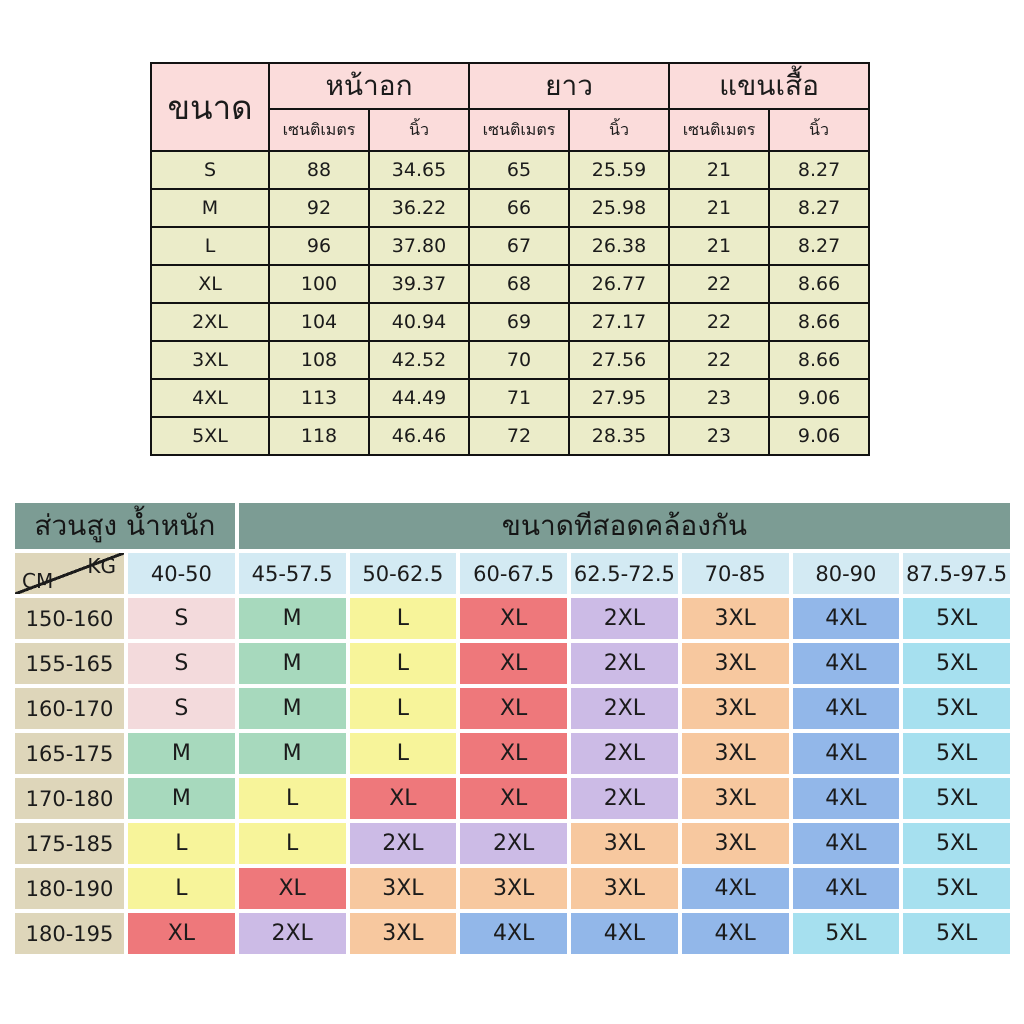  Describe the element at coordinates (419, 398) in the screenshot. I see `measurement-value-cell: 44.49` at that location.